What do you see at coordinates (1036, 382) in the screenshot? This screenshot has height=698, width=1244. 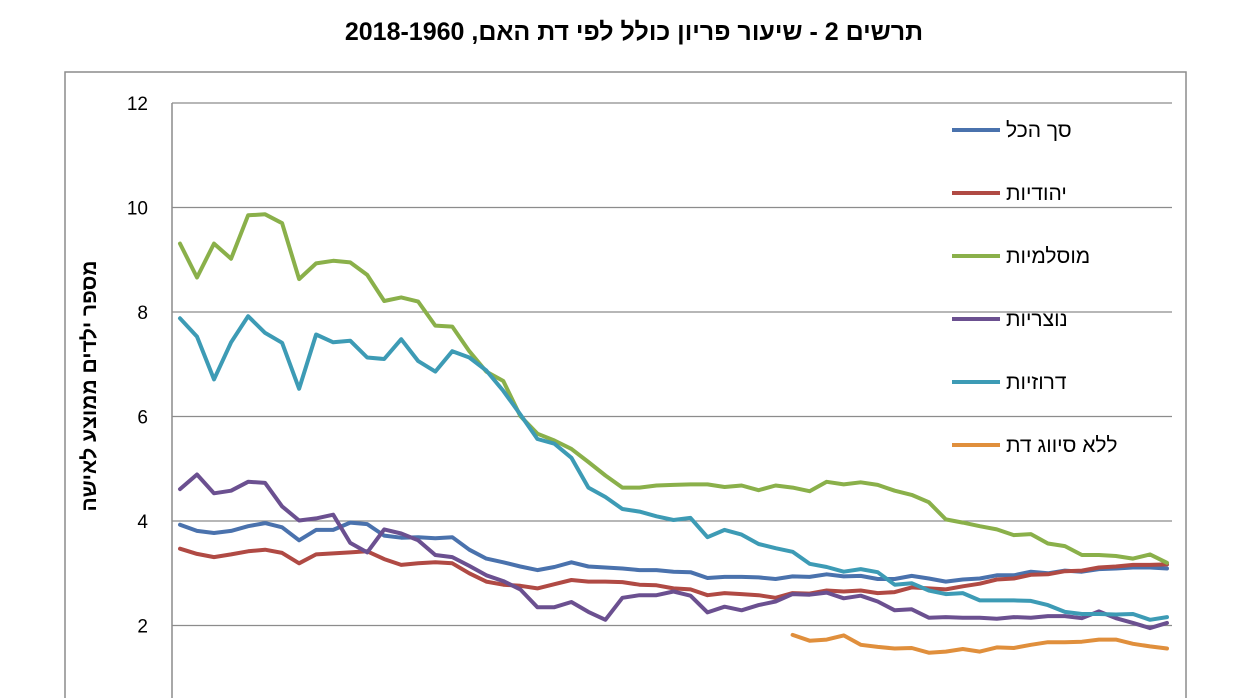 I see `legend-label-4: דרוזיות` at bounding box center [1036, 382].